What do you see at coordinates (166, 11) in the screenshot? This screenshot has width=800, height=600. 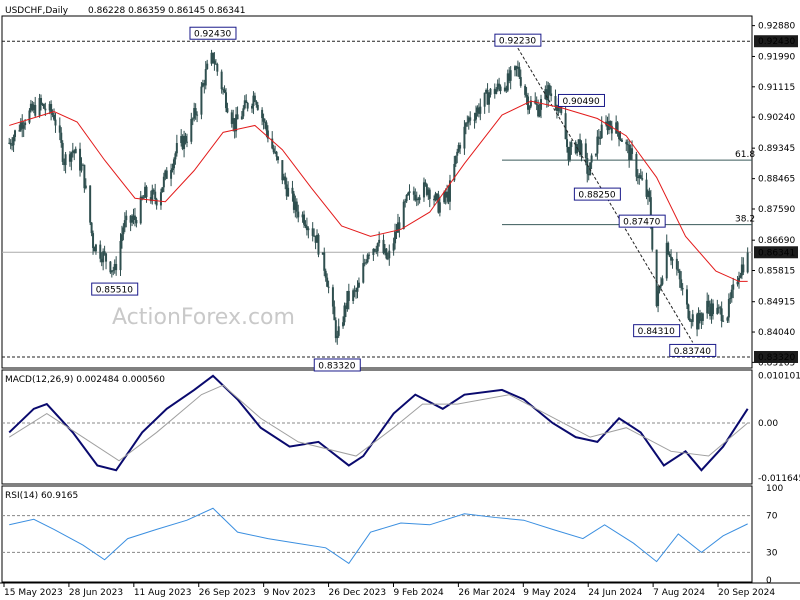 I see `ohlc-readout: 0.86228 0.86359 0.86145 0.86341` at bounding box center [166, 11].